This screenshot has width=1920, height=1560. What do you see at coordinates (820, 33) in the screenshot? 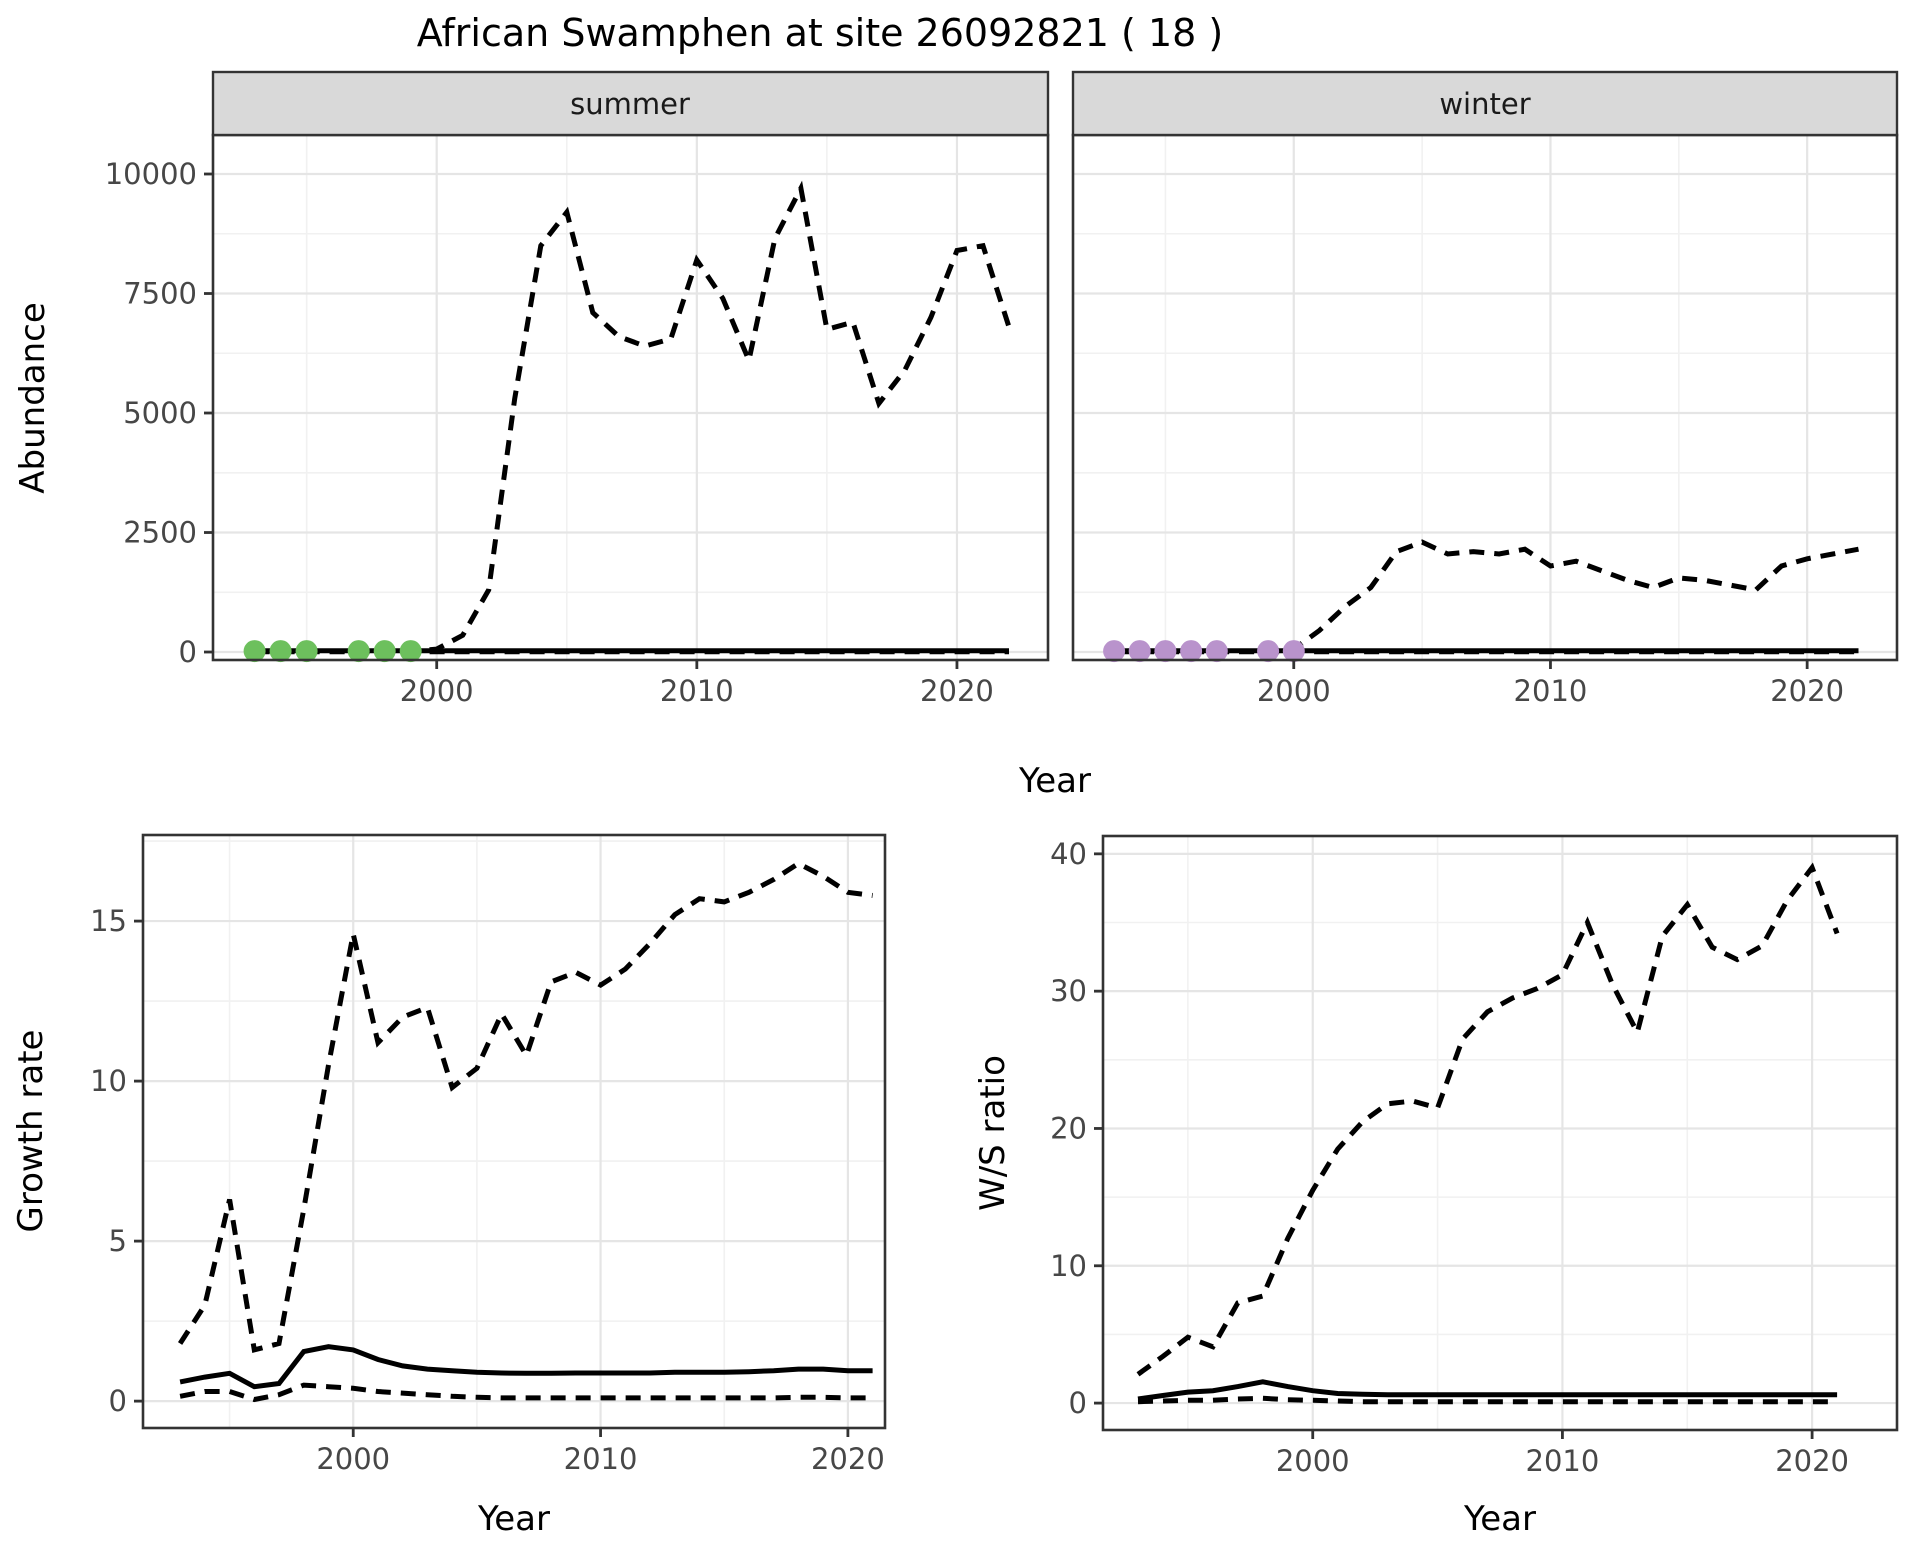
I see `plot-title: African Swamphen at site 26092821 ( 18 )` at bounding box center [820, 33].